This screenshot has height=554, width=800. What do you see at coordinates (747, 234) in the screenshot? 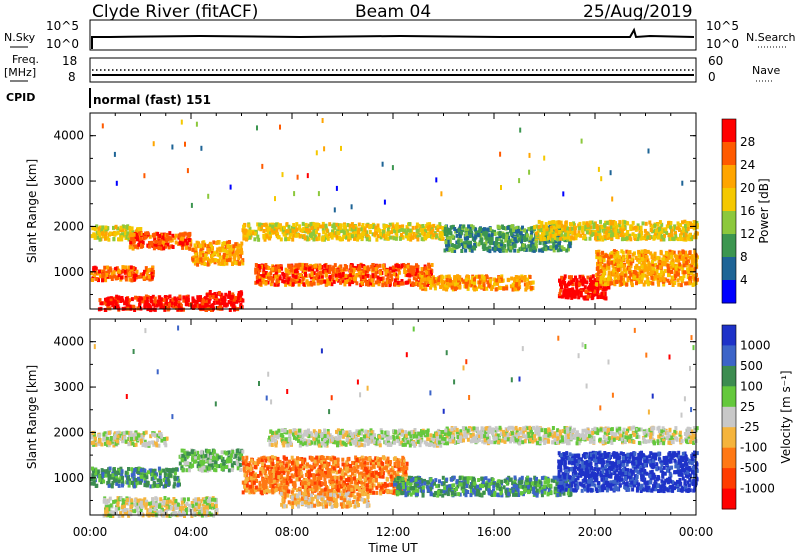
I see `power-colorbar-tick: 12` at bounding box center [747, 234].